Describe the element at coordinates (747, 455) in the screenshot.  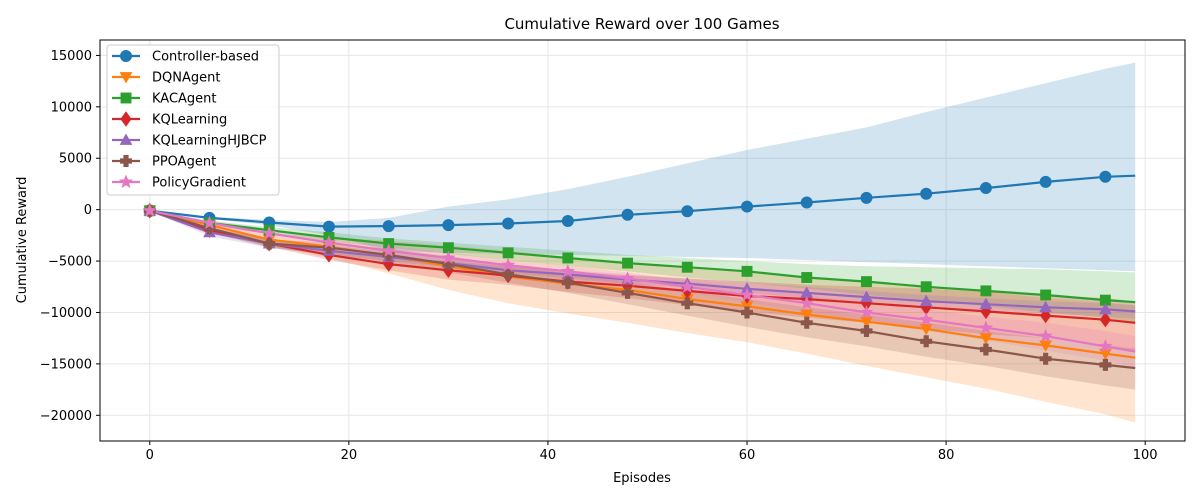
I see `x-tick-label: 60` at that location.